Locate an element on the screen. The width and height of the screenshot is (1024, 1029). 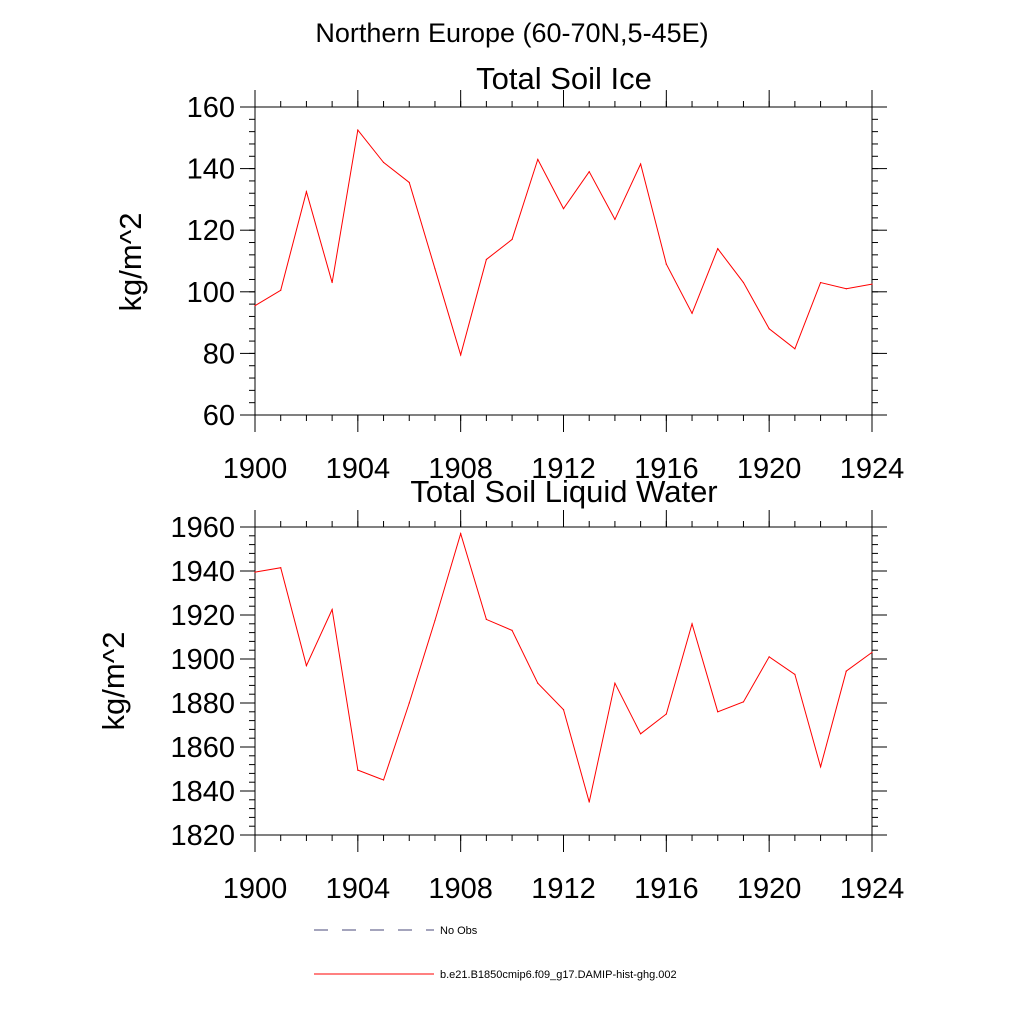
y-tick-label: 1920 is located at coordinates (202, 616).